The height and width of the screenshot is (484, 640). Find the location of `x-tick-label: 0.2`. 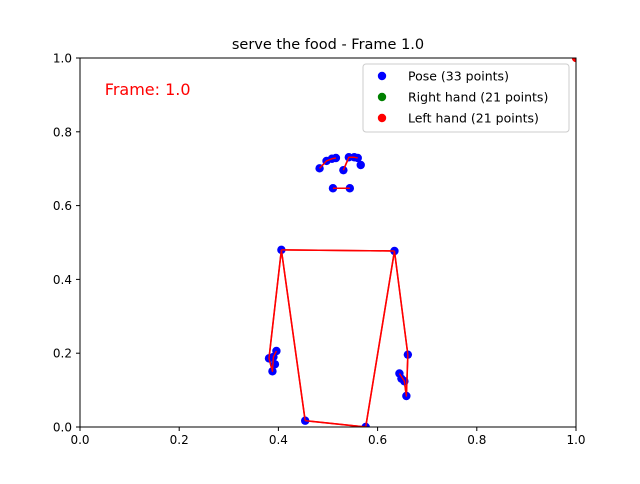

x-tick-label: 0.2 is located at coordinates (179, 440).